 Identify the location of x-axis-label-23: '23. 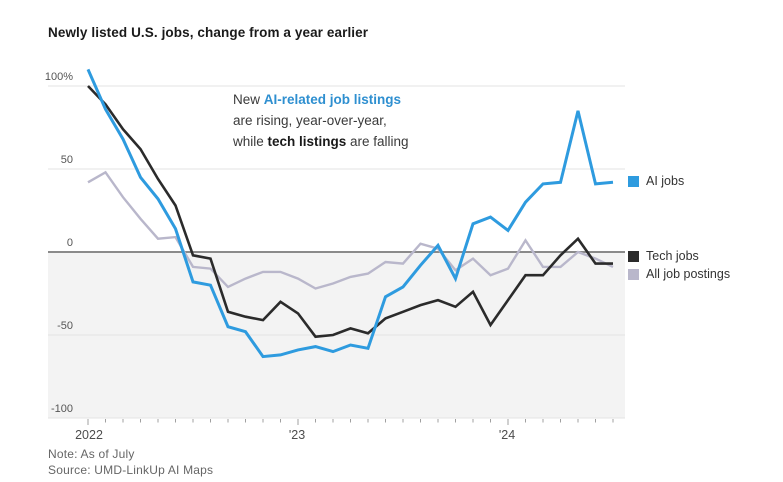
(297, 435).